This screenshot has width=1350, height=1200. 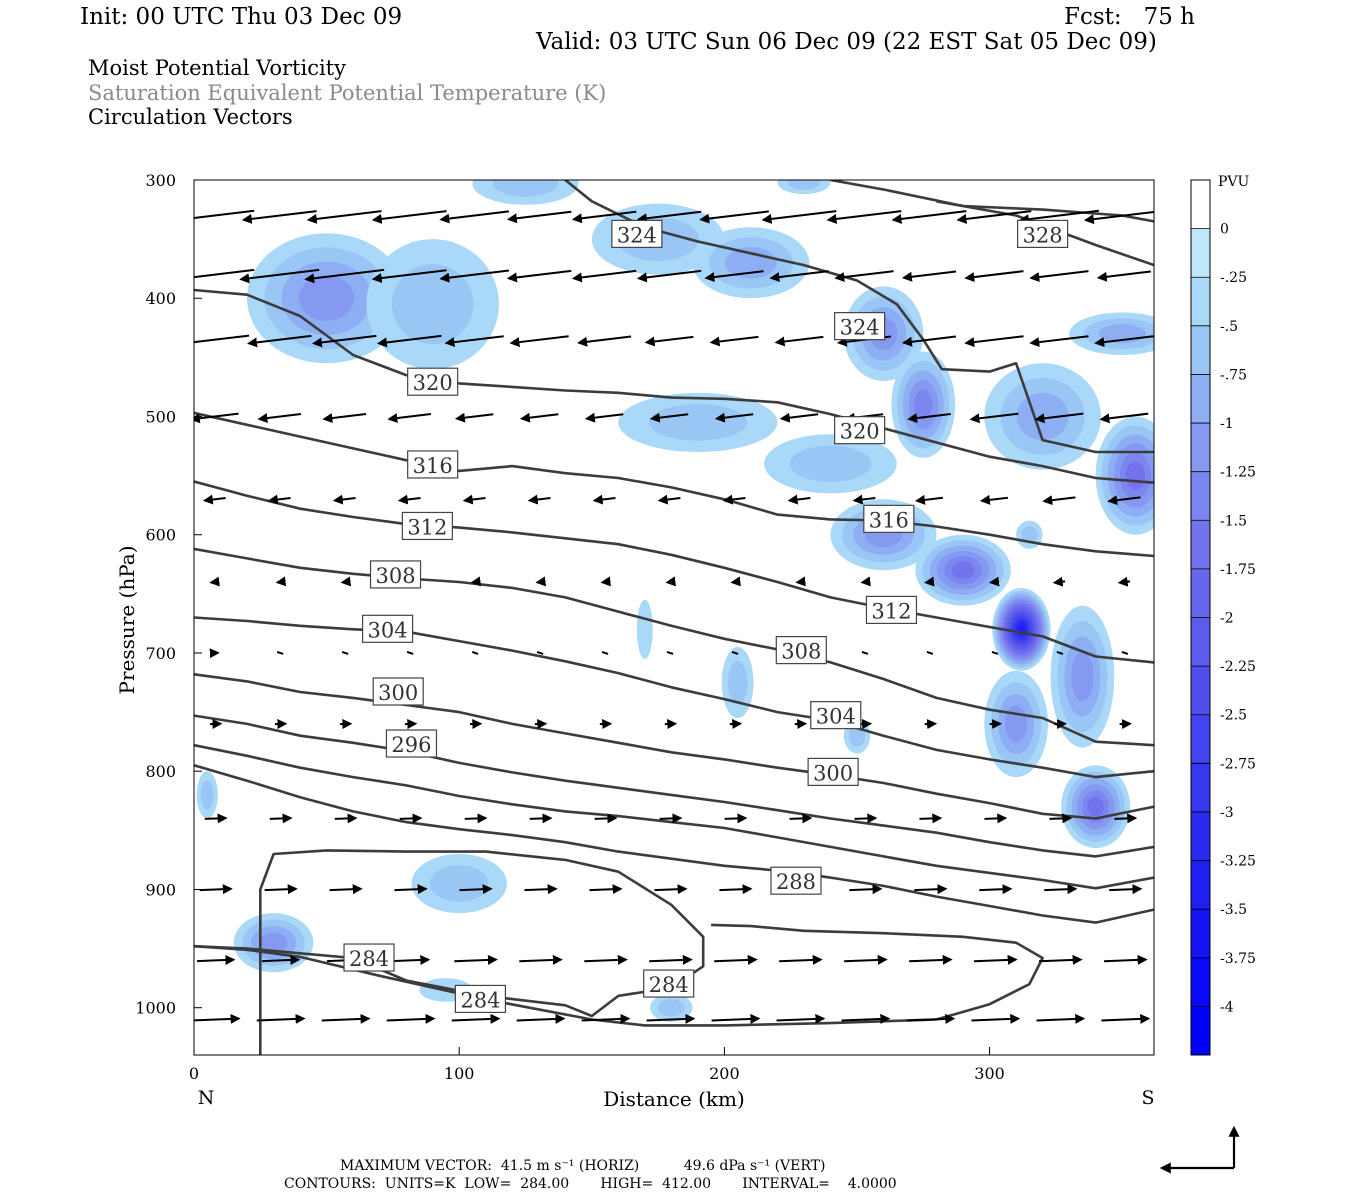 What do you see at coordinates (160, 771) in the screenshot?
I see `y-tick-label: 800` at bounding box center [160, 771].